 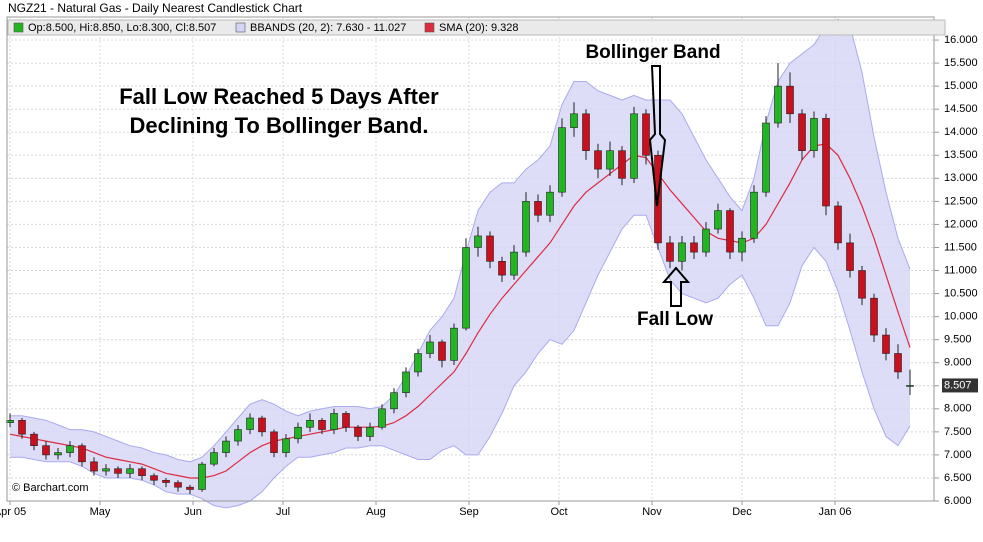 What do you see at coordinates (961, 109) in the screenshot?
I see `y-tick-label: 14.500` at bounding box center [961, 109].